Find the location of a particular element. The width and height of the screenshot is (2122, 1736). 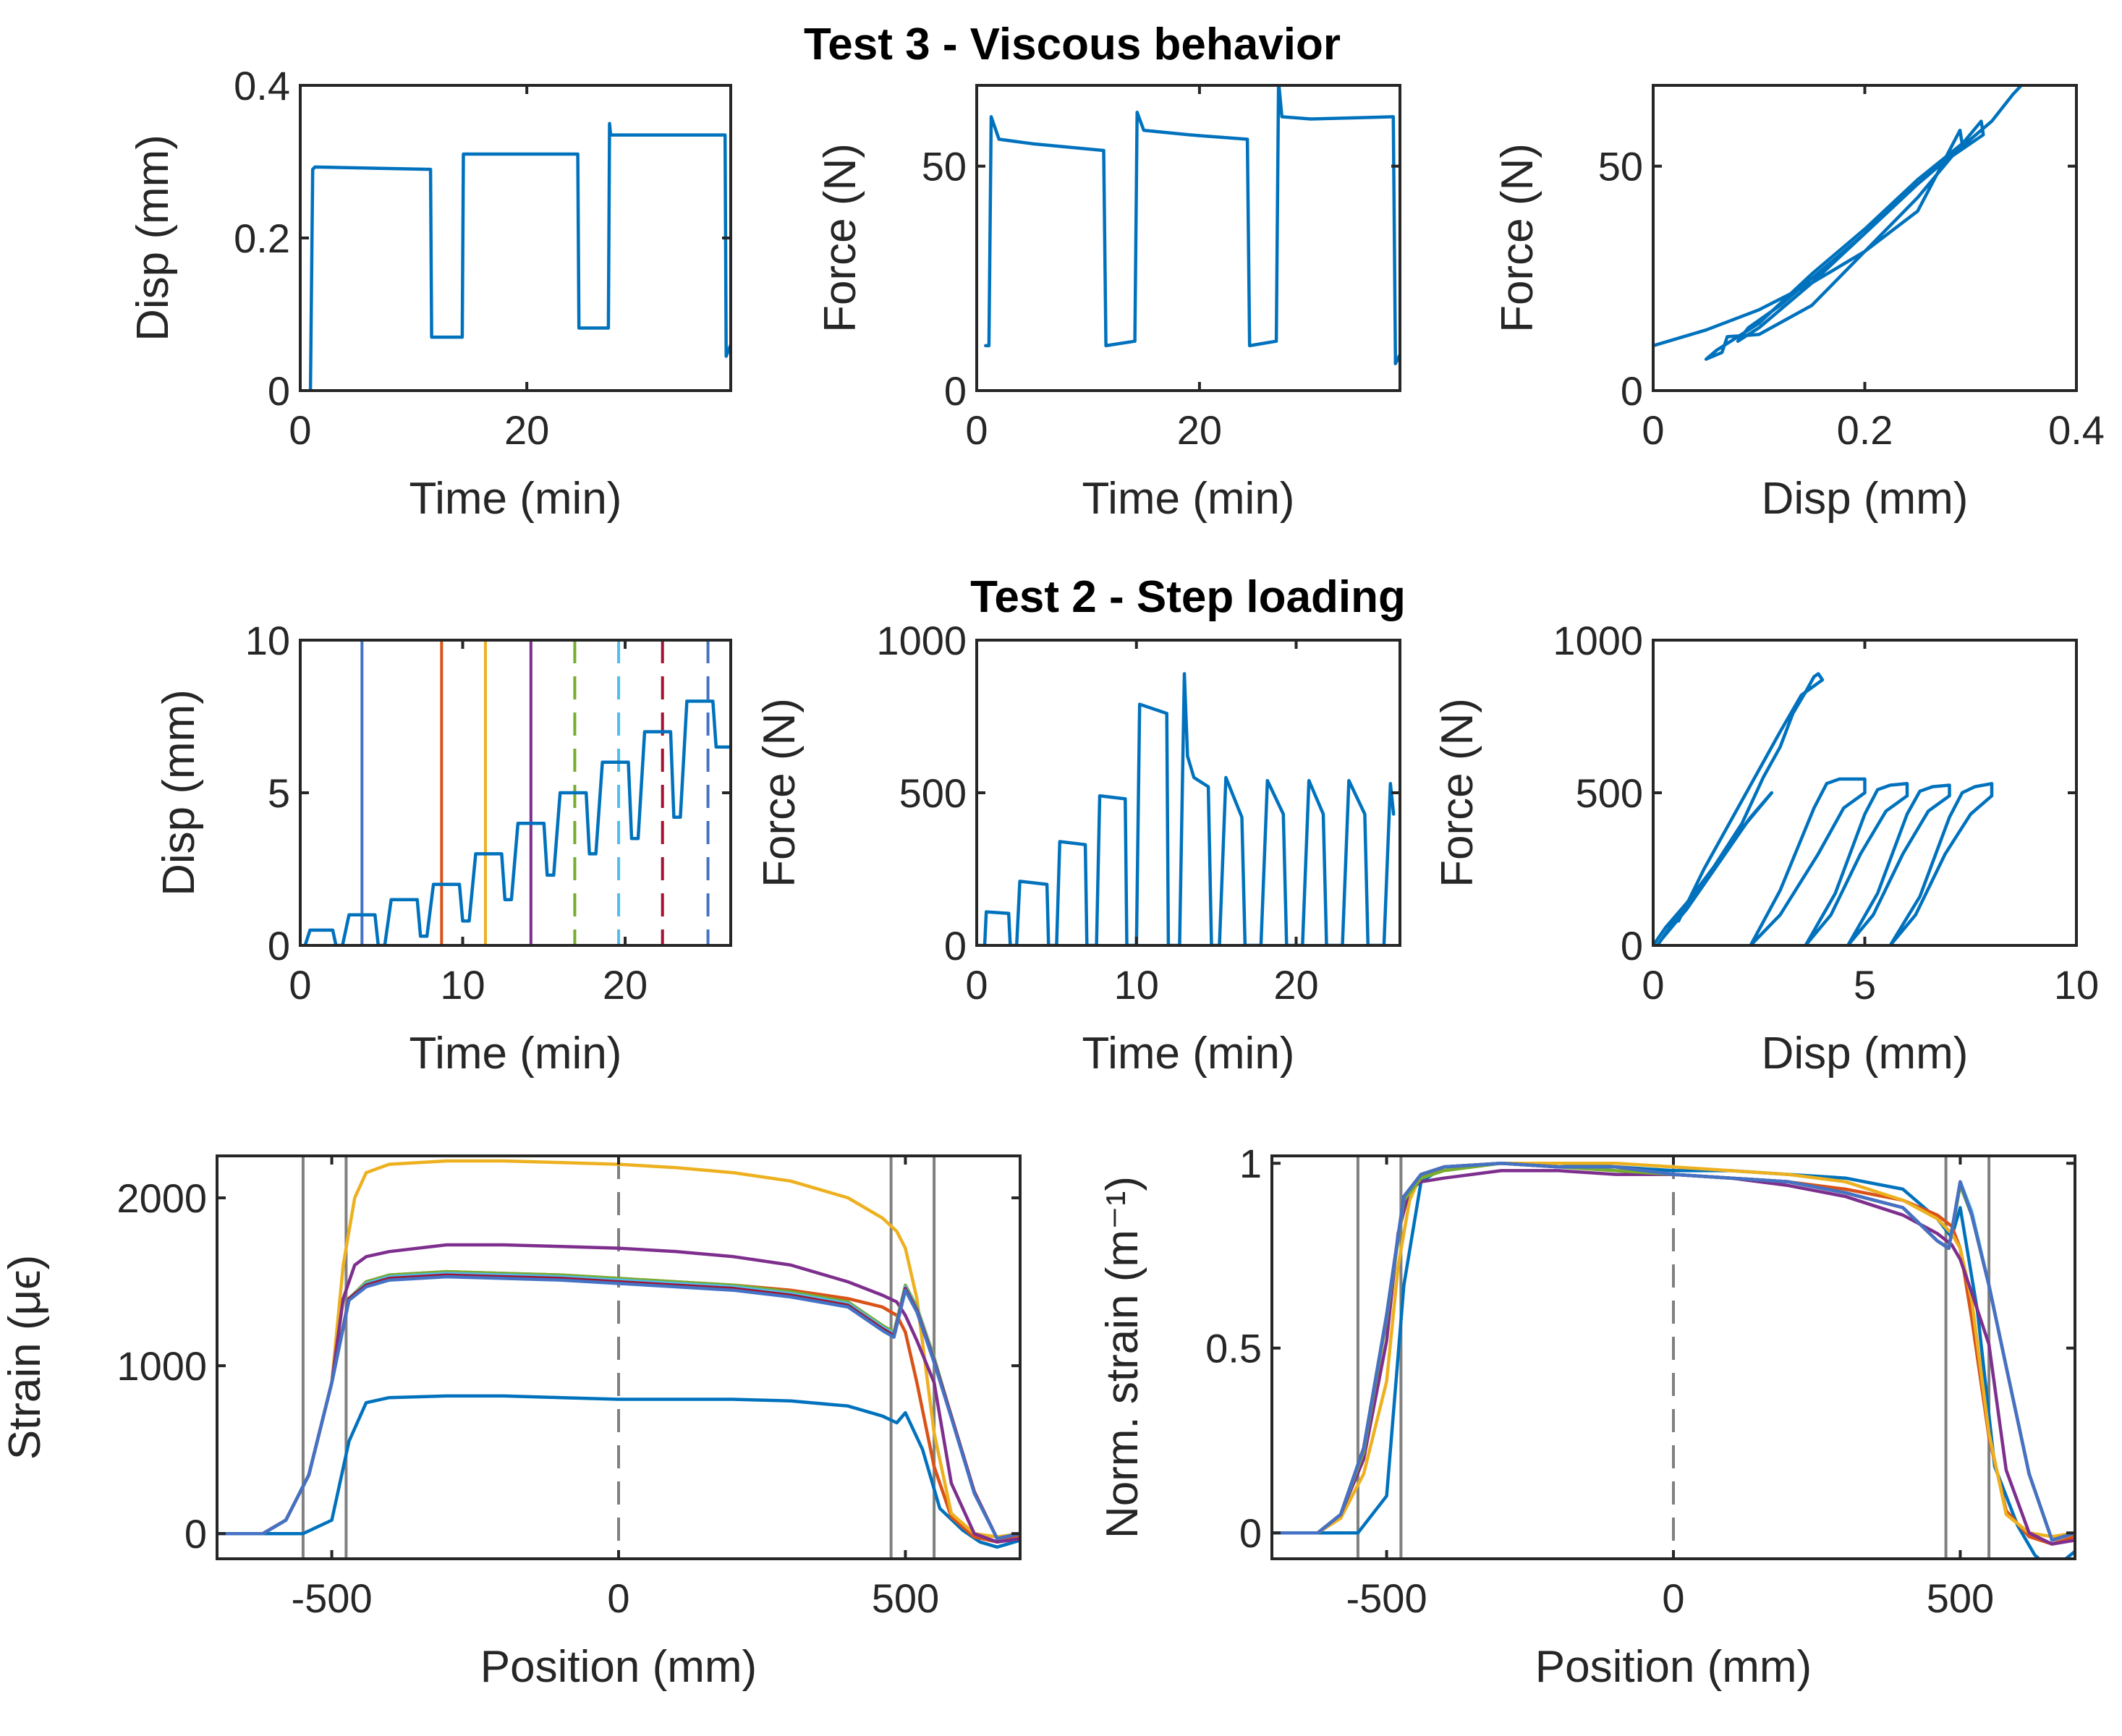

title-test-2: Test 2 - Step loading is located at coordinates (1188, 597).